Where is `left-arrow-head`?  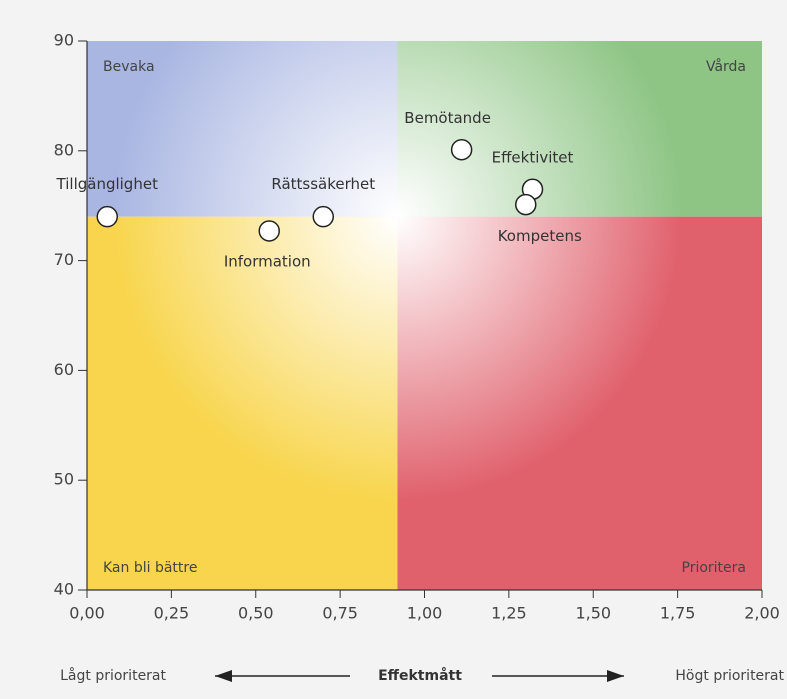 left-arrow-head is located at coordinates (223, 676).